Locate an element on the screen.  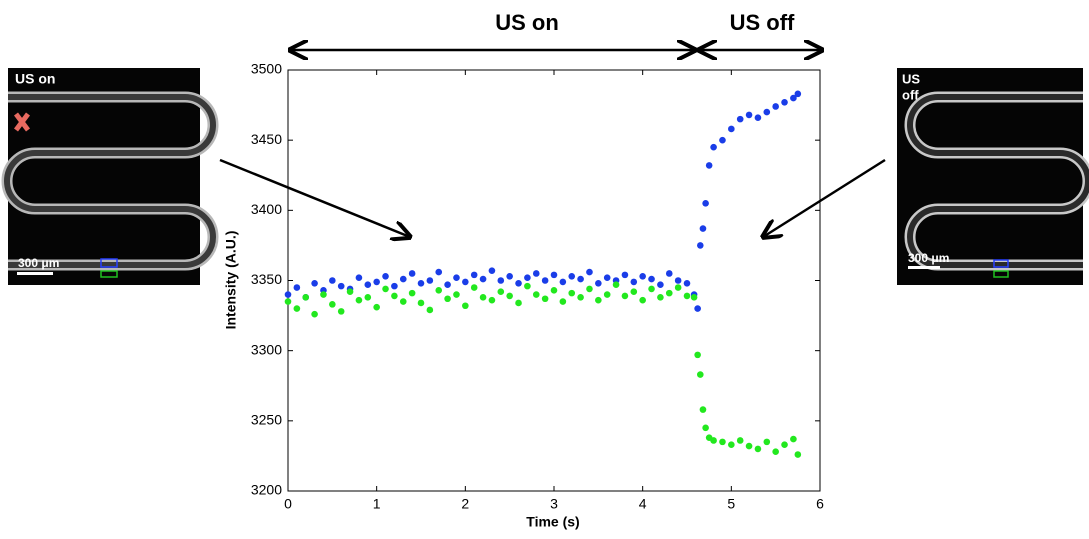
x-tick-label: 2 is located at coordinates (465, 504).